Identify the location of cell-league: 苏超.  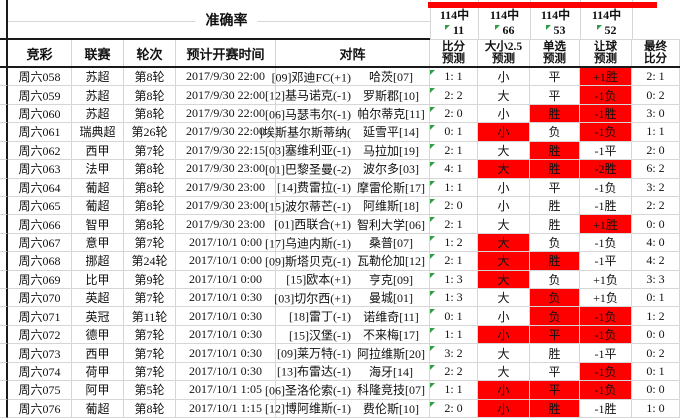
(98, 95).